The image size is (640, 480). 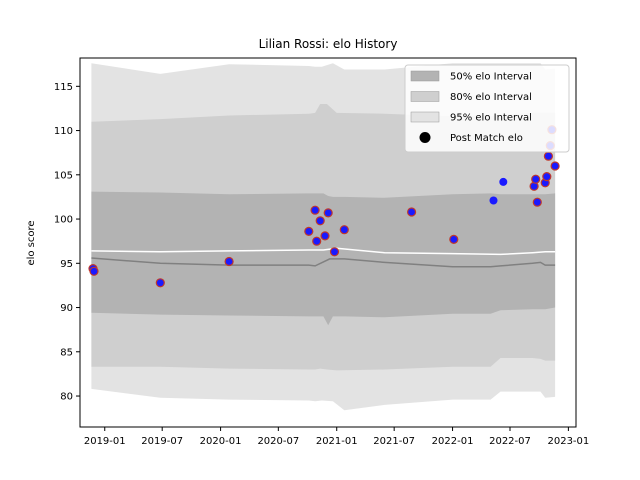 What do you see at coordinates (66, 308) in the screenshot?
I see `y-tick-label: 90` at bounding box center [66, 308].